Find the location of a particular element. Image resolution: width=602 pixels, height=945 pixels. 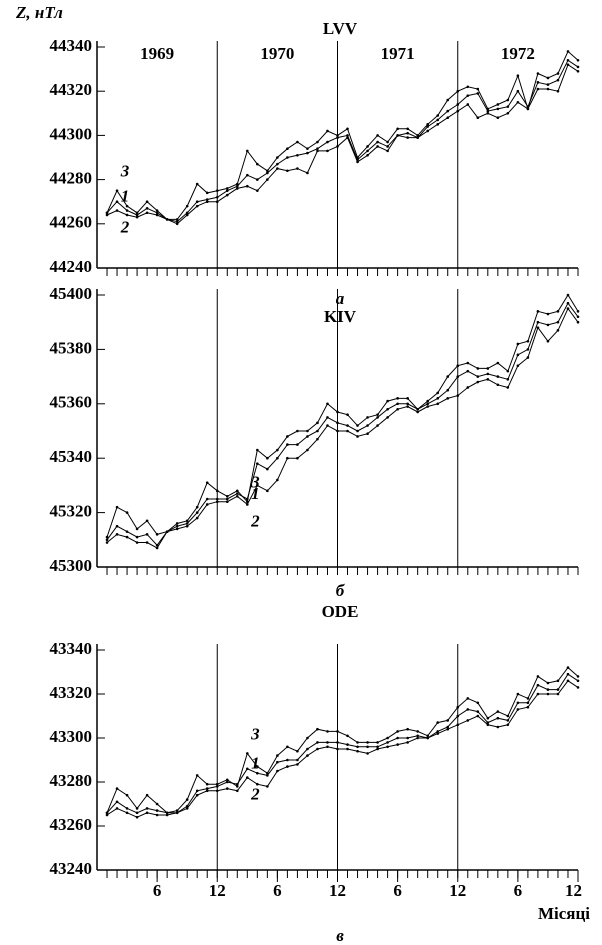

year-label: 1969 is located at coordinates (157, 53).